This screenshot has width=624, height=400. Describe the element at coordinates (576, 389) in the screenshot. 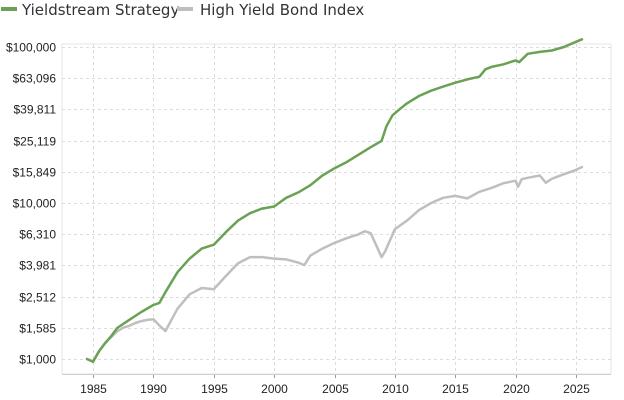

I see `x-tick-label: 2025` at that location.